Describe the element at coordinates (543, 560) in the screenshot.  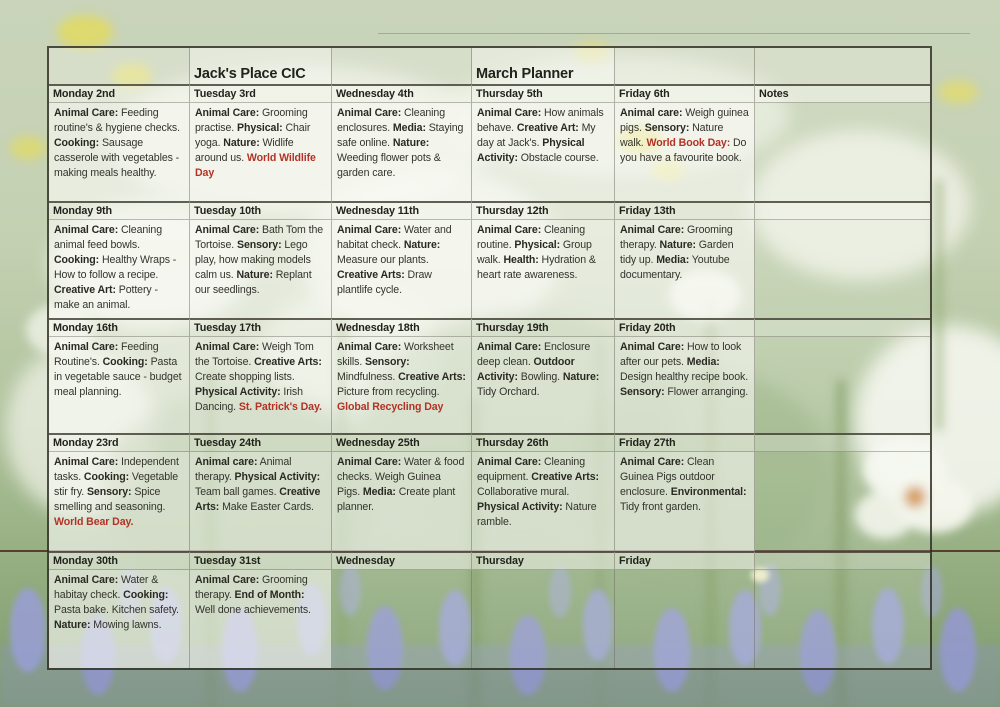
I see `day-header: Thursday` at that location.